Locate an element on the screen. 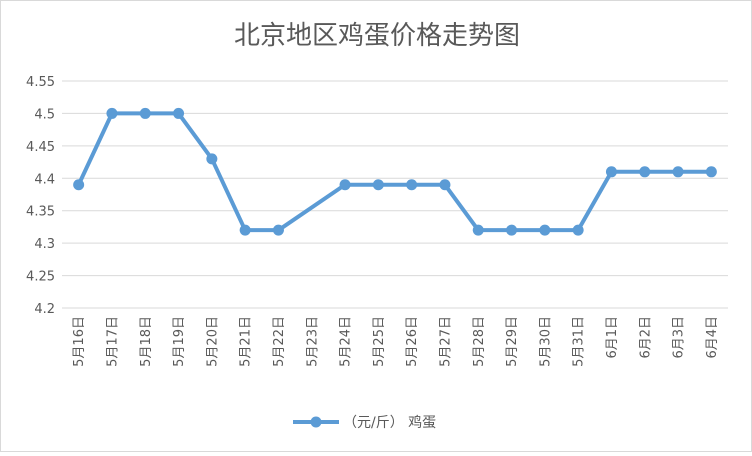 This screenshot has width=752, height=456. x-tick-label: 5月17日 is located at coordinates (112, 341).